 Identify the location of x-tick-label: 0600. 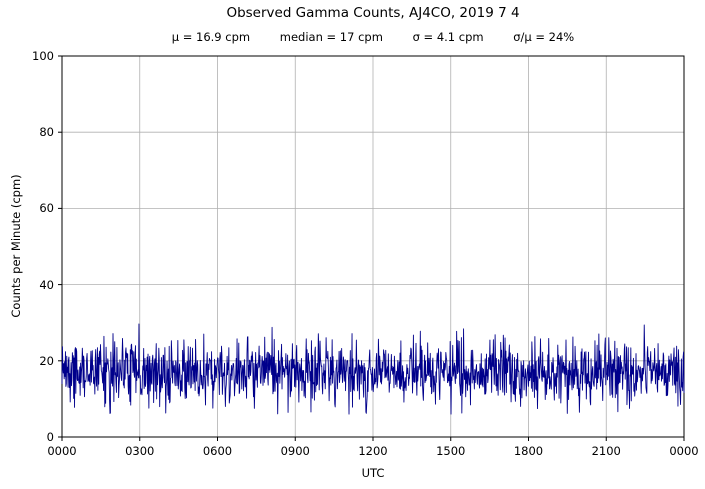
(217, 451).